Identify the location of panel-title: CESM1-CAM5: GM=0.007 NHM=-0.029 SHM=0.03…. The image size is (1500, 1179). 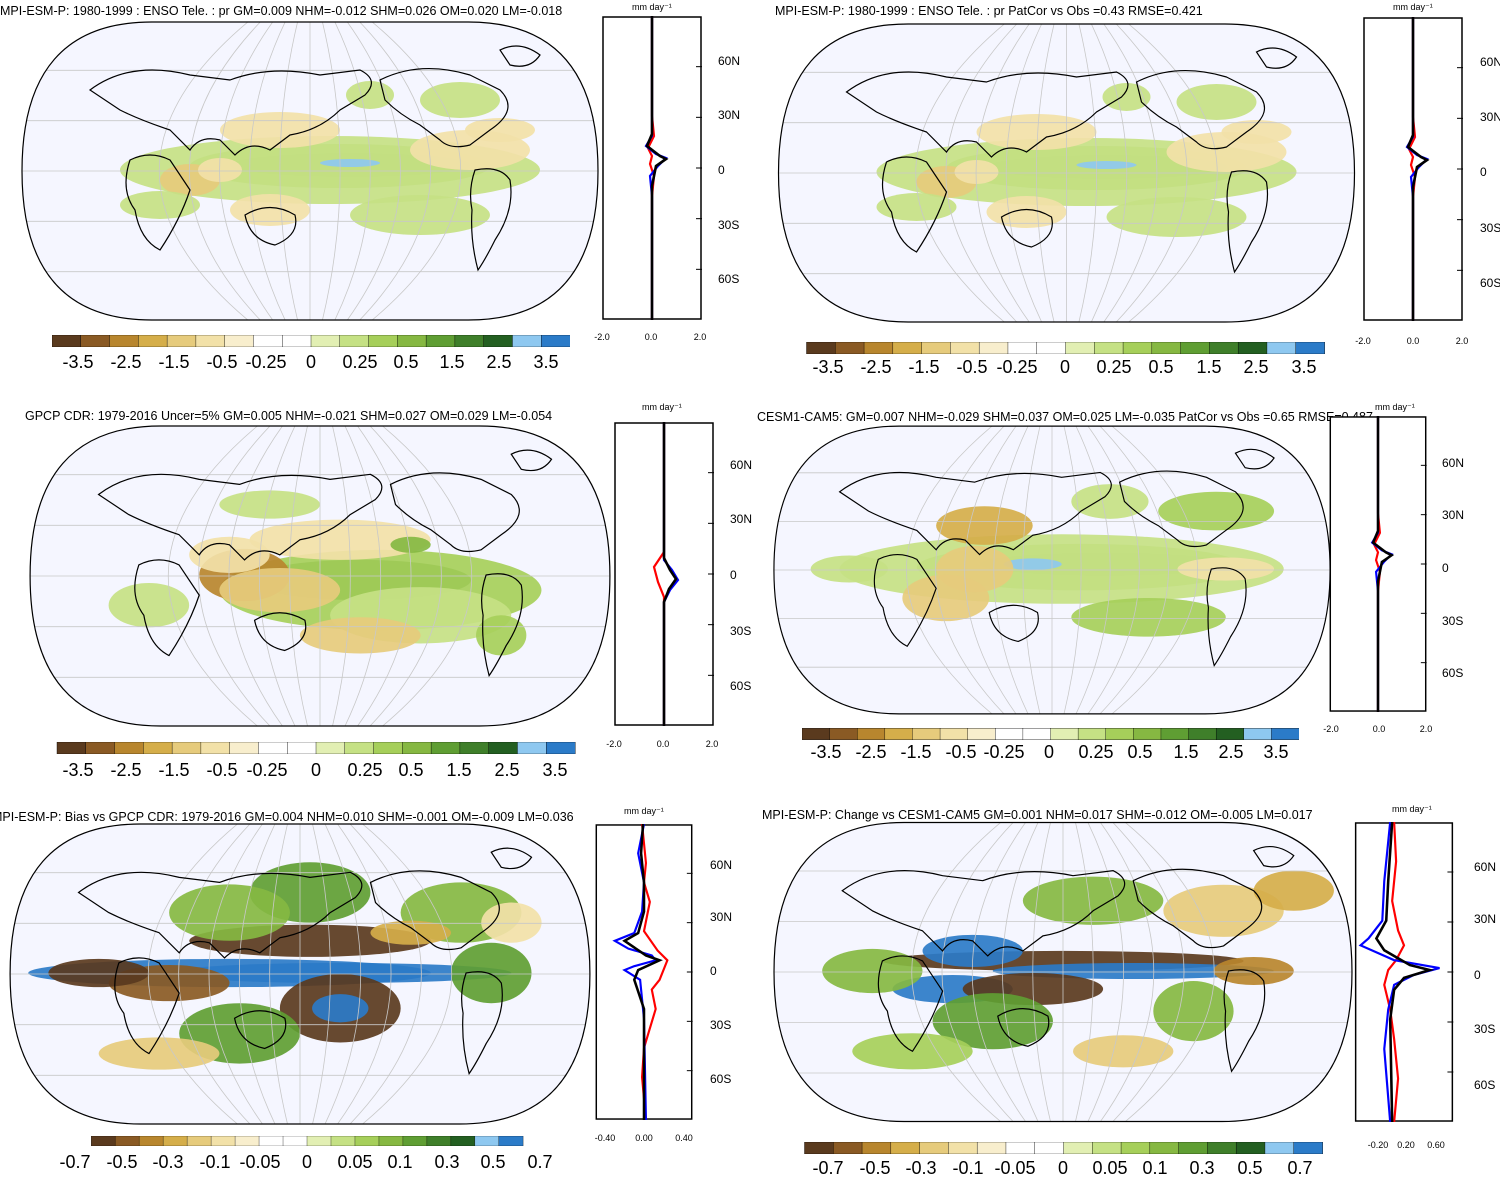
(1065, 417).